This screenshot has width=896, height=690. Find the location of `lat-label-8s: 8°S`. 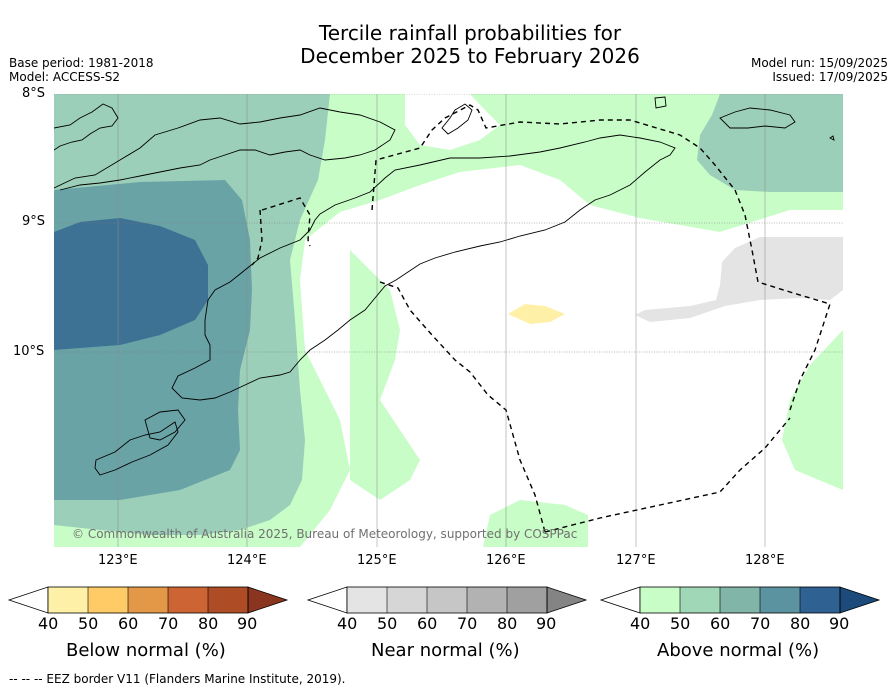

lat-label-8s: 8°S is located at coordinates (34, 93).